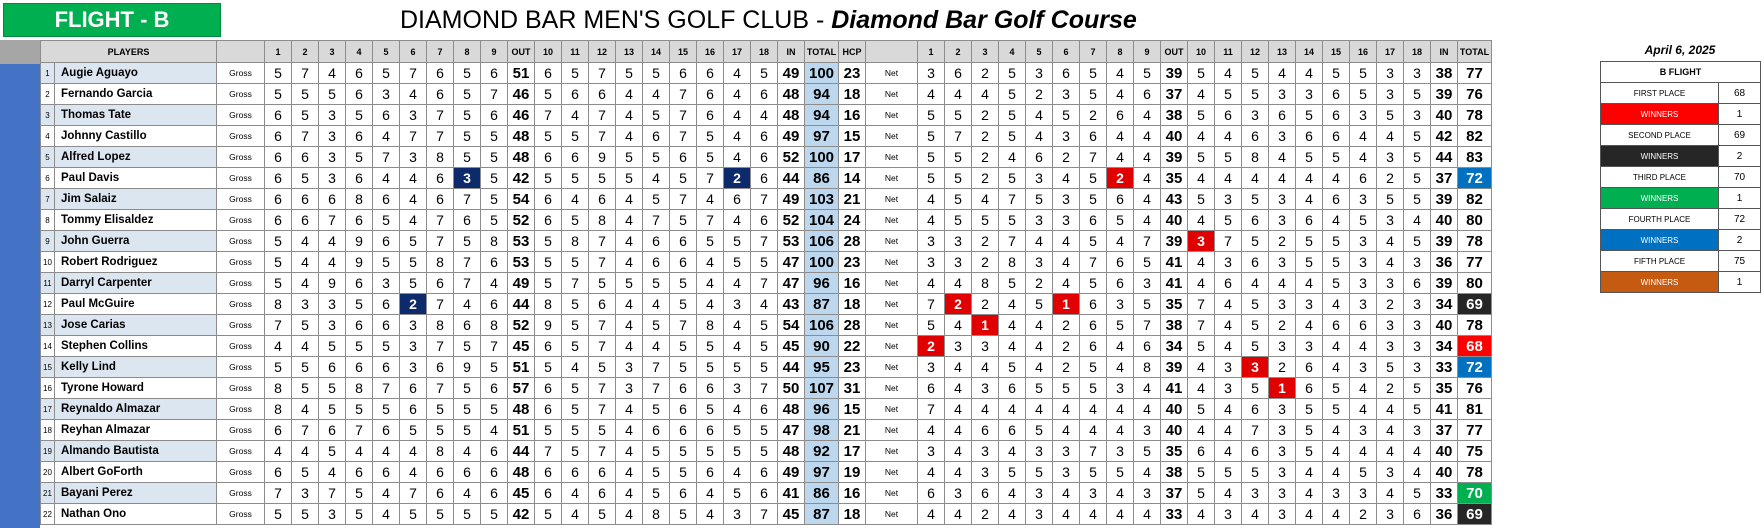 The height and width of the screenshot is (528, 1764). Describe the element at coordinates (1282, 51) in the screenshot. I see `net-hole-header: 13` at that location.